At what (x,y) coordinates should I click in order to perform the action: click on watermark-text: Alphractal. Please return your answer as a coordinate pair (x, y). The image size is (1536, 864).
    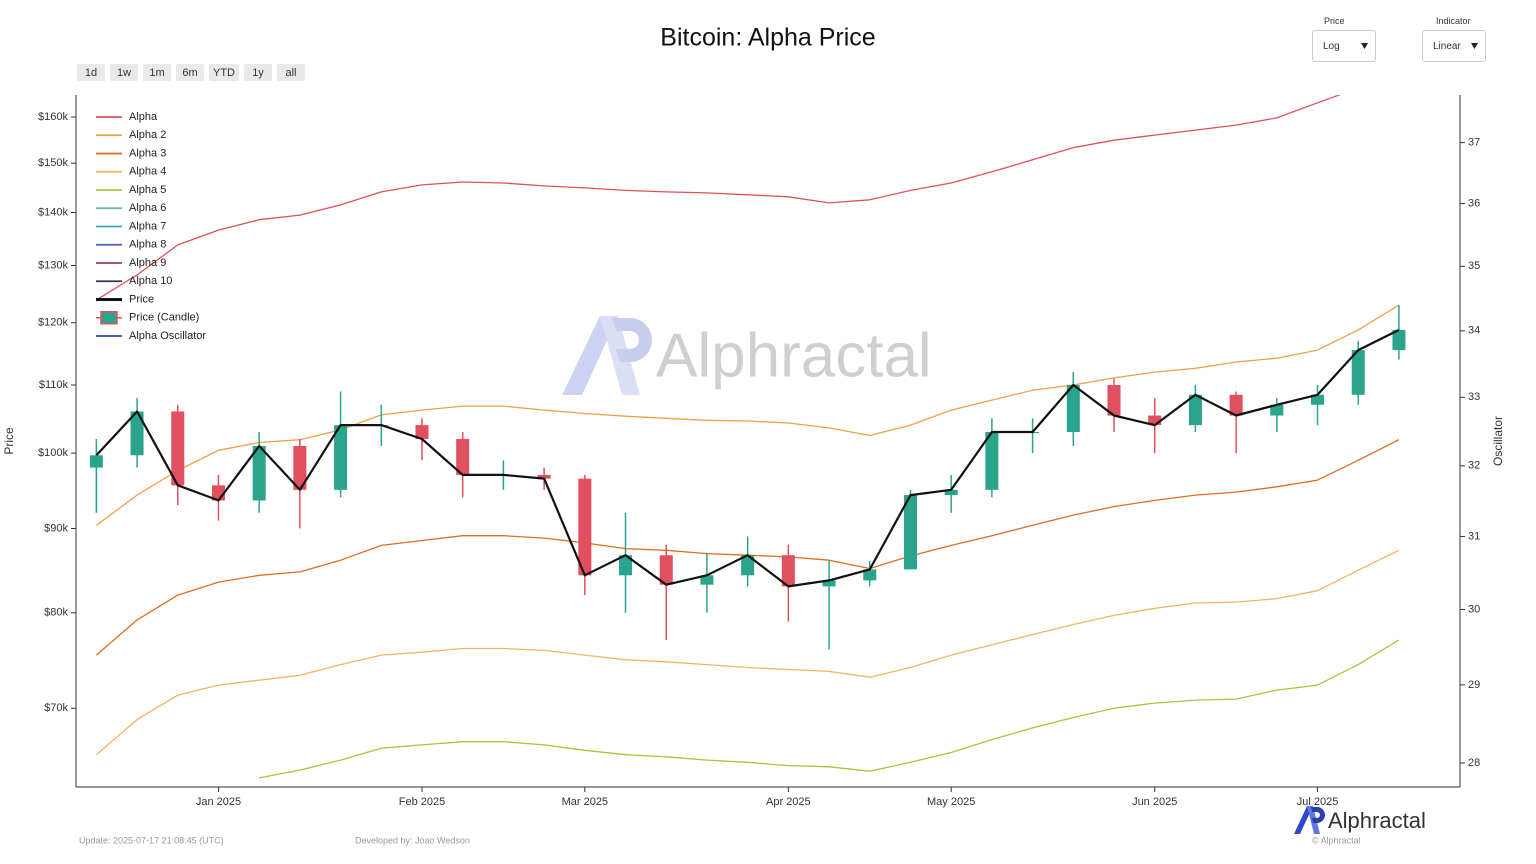
    Looking at the image, I should click on (794, 355).